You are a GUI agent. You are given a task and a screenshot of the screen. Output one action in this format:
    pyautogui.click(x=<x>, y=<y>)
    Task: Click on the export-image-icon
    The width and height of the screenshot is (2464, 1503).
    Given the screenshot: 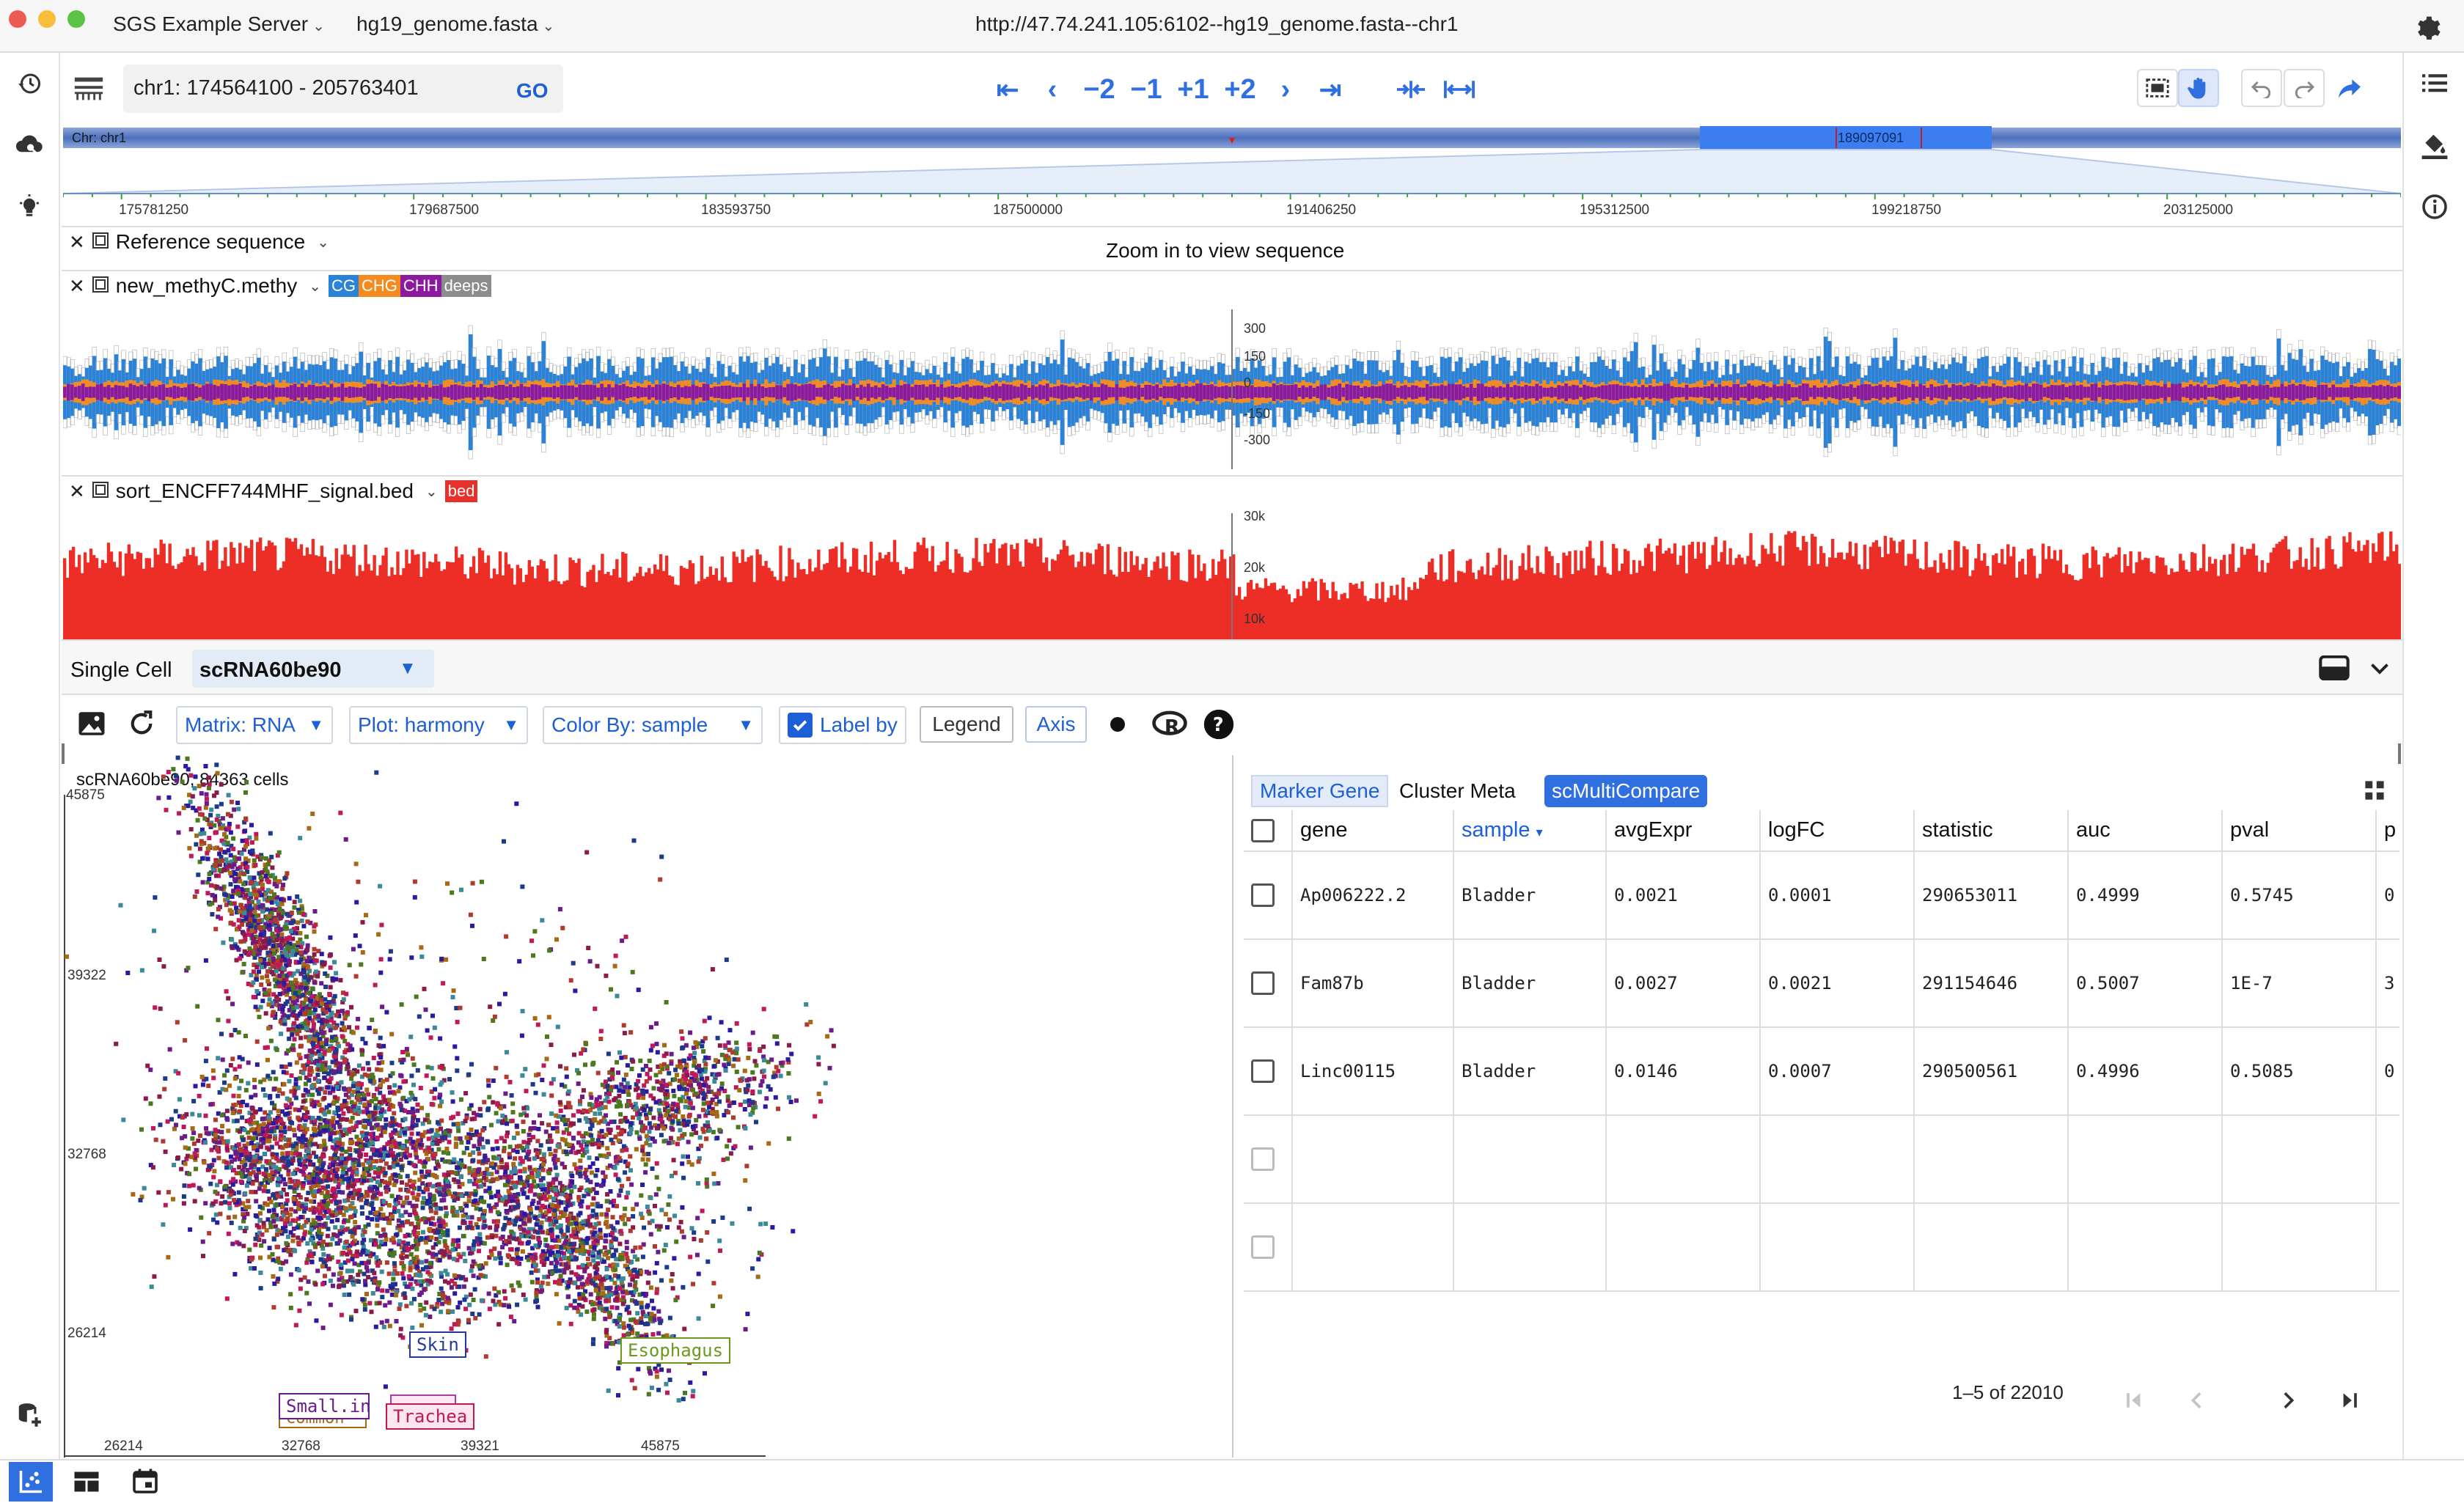 What is the action you would take?
    pyautogui.click(x=92, y=724)
    